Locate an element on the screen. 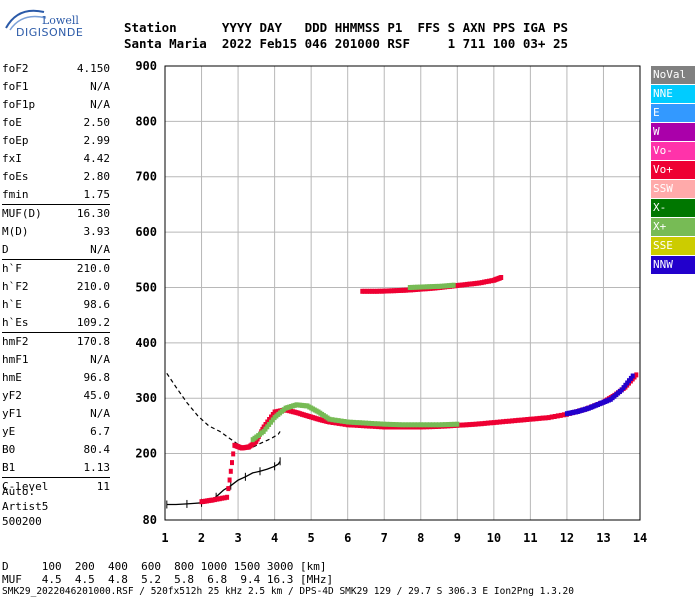 This screenshot has height=600, width=700. legend-item-x: X- is located at coordinates (673, 208).